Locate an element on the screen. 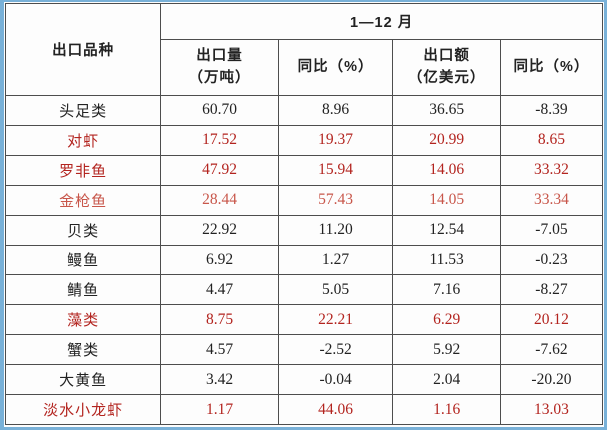  value-yoy-cell: -7.62 is located at coordinates (551, 350).